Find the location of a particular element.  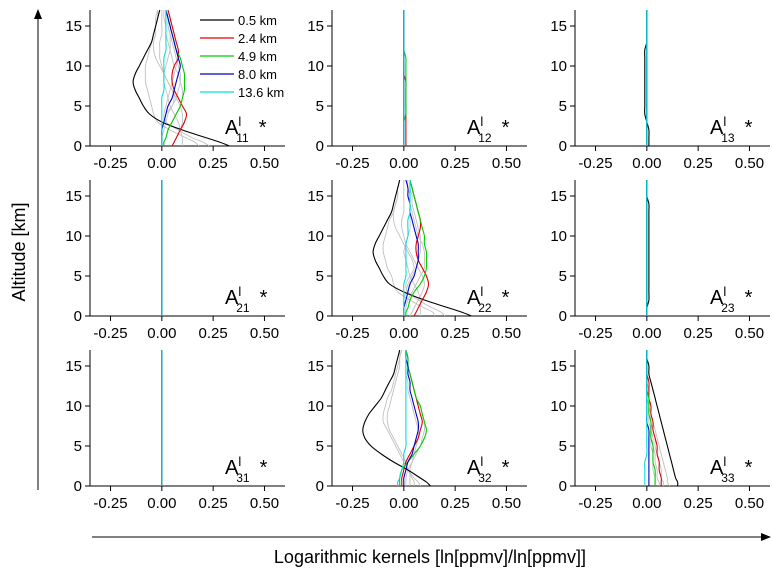

legend-label: 8.0 km is located at coordinates (257, 74).